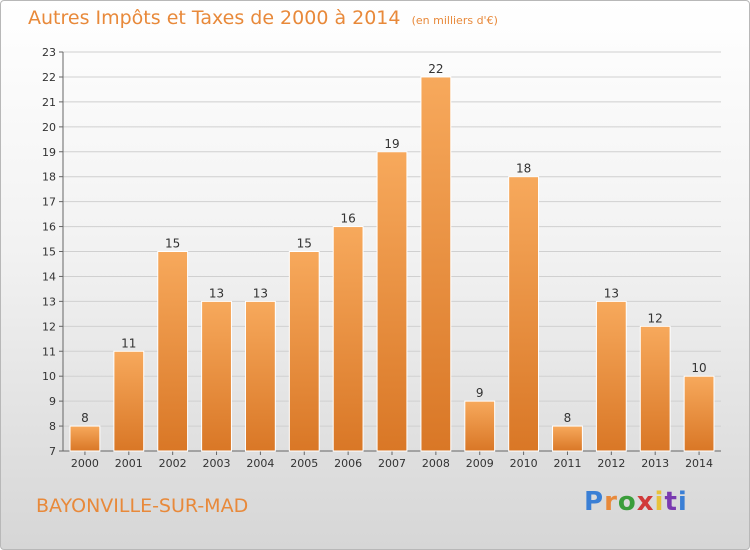  Describe the element at coordinates (480, 393) in the screenshot. I see `bar-value-label: 9` at that location.